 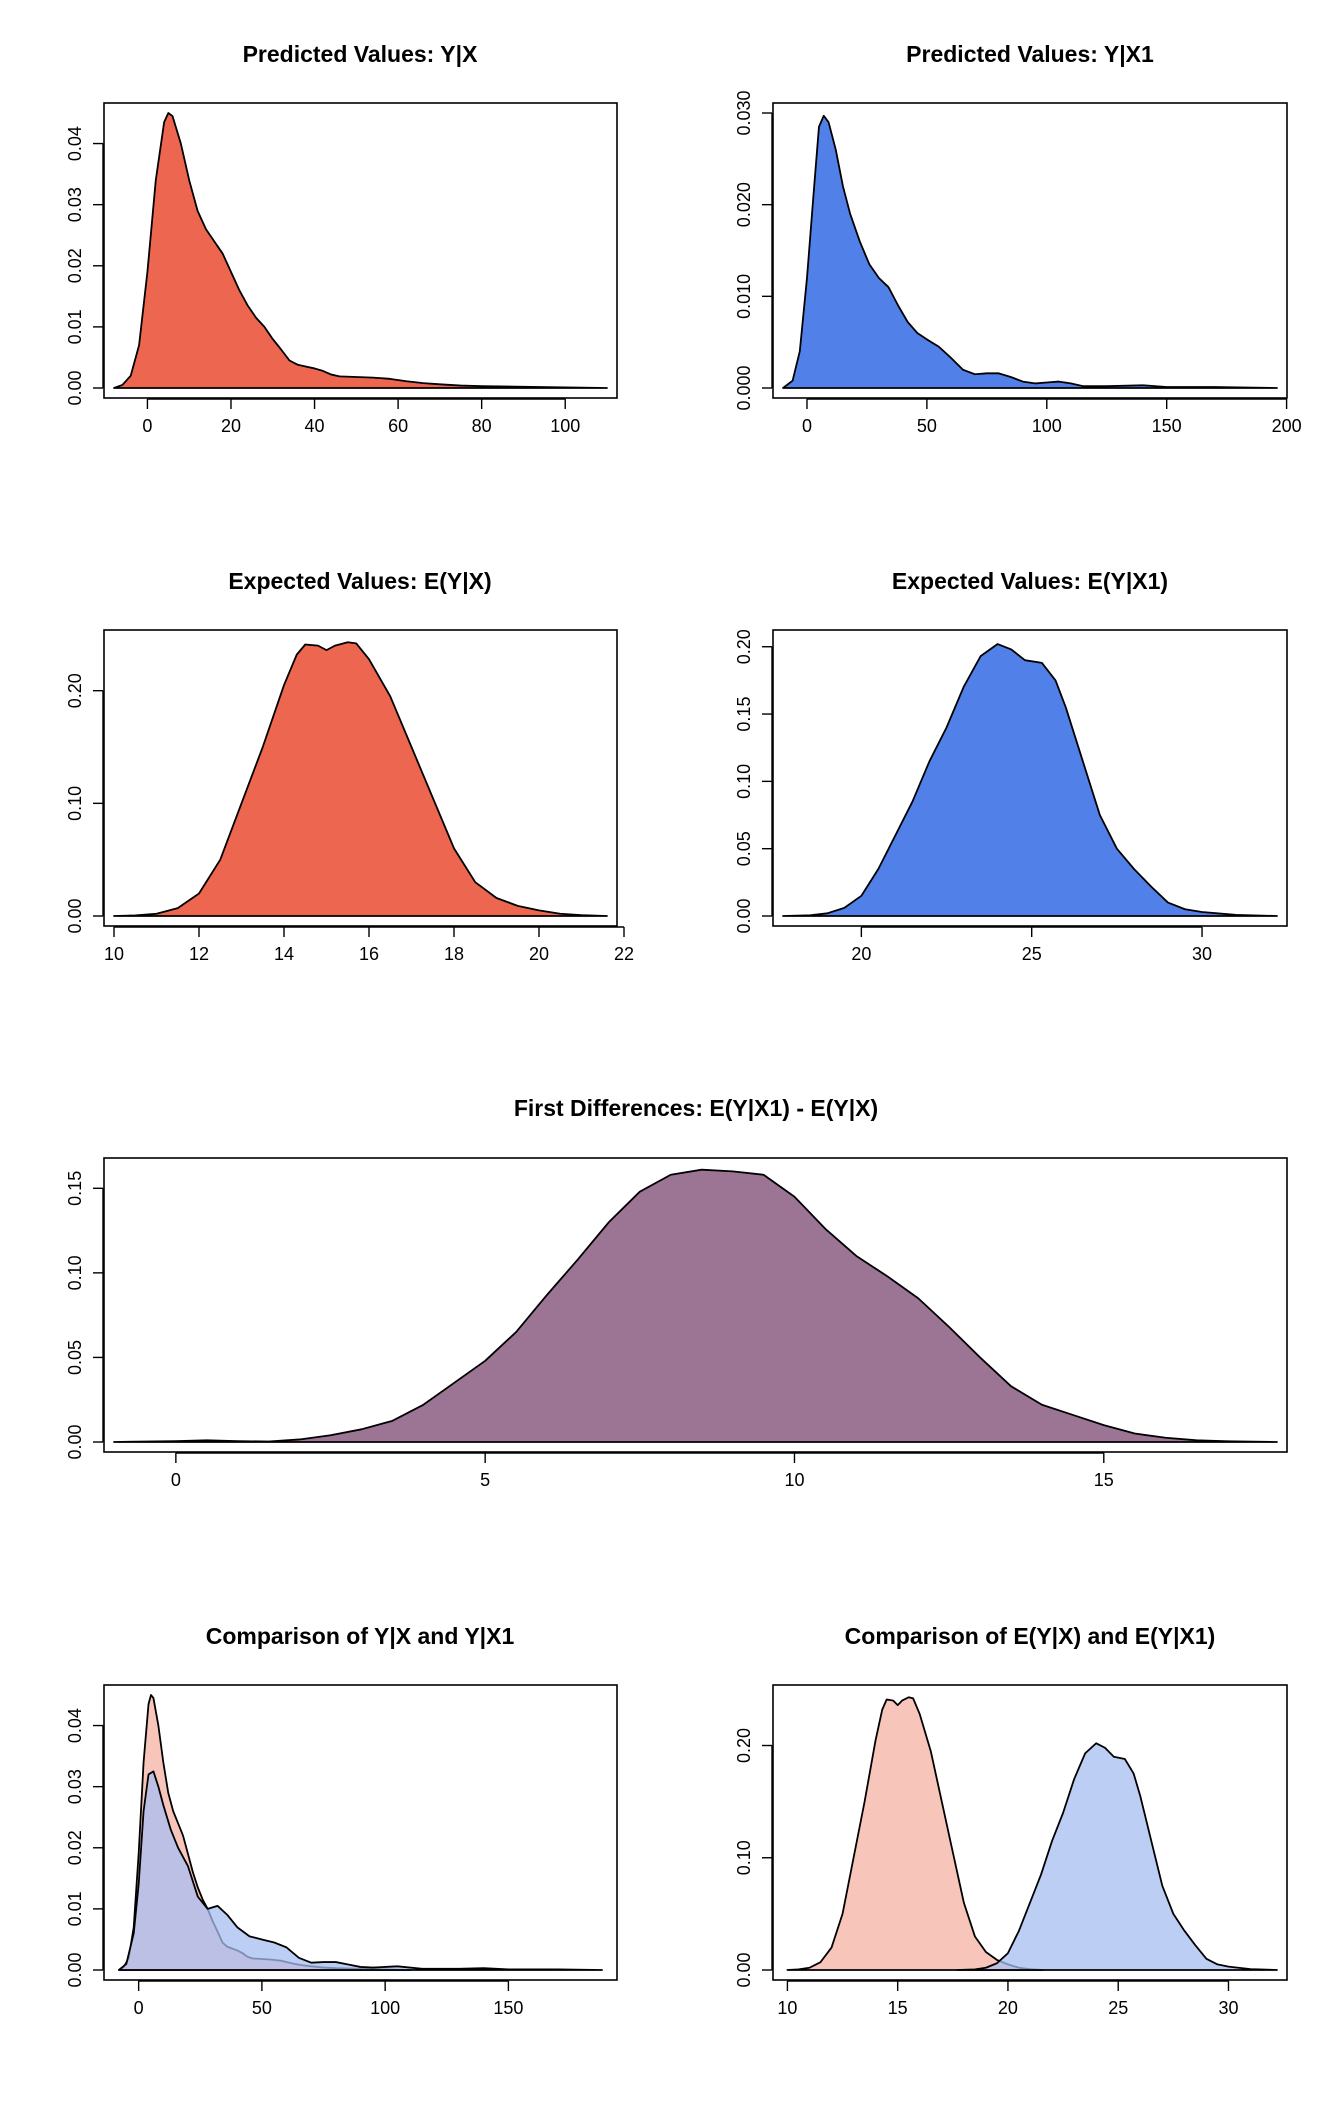 What do you see at coordinates (454, 954) in the screenshot?
I see `x-tick-label: 18` at bounding box center [454, 954].